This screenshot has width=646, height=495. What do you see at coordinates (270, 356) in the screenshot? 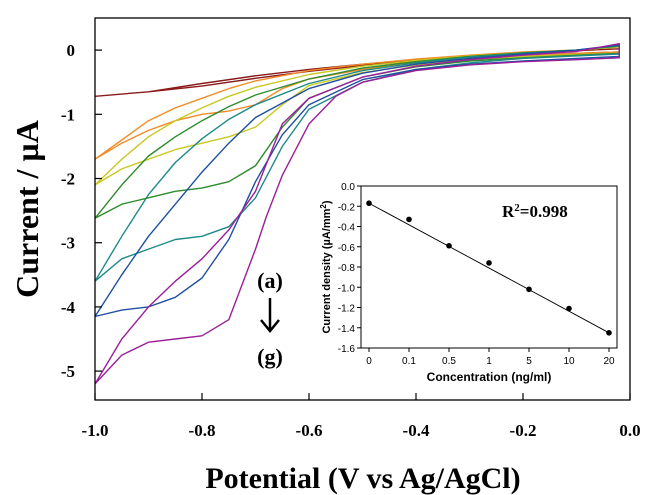
I see `annotation-g: (g)` at bounding box center [270, 356].